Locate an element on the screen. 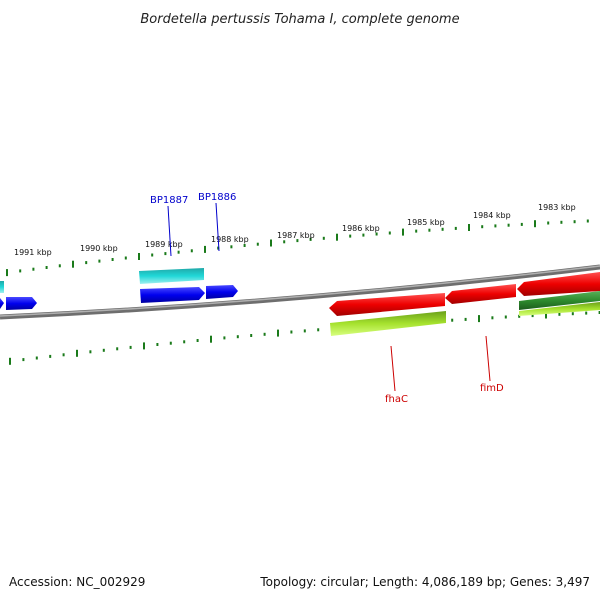 This screenshot has width=600, height=600. inner-scale-ticks is located at coordinates (304, 338).